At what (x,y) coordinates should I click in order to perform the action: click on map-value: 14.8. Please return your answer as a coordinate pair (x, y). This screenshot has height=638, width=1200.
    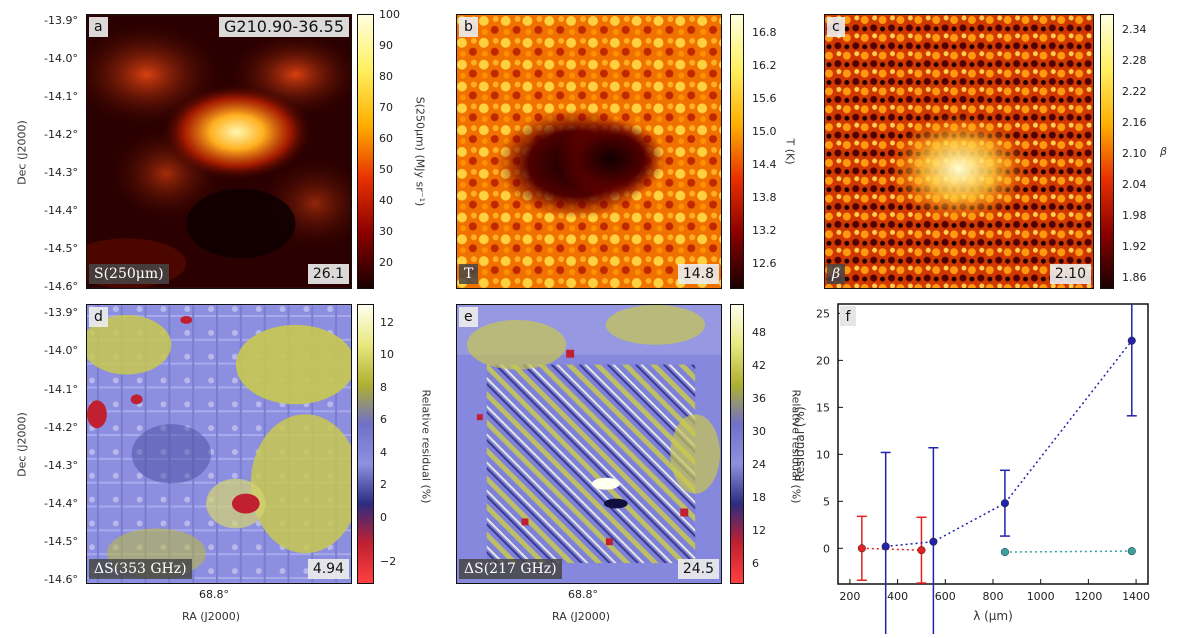
    Looking at the image, I should click on (698, 274).